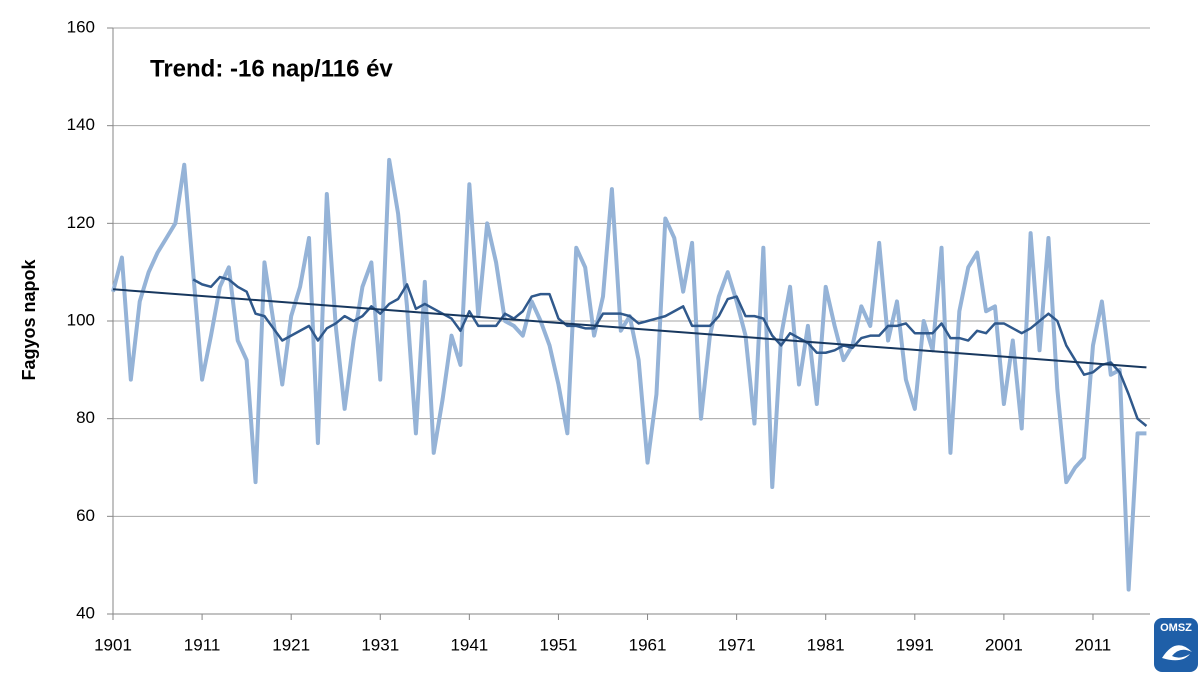 The image size is (1200, 678). Describe the element at coordinates (559, 644) in the screenshot. I see `x-tick-label: 1951` at that location.